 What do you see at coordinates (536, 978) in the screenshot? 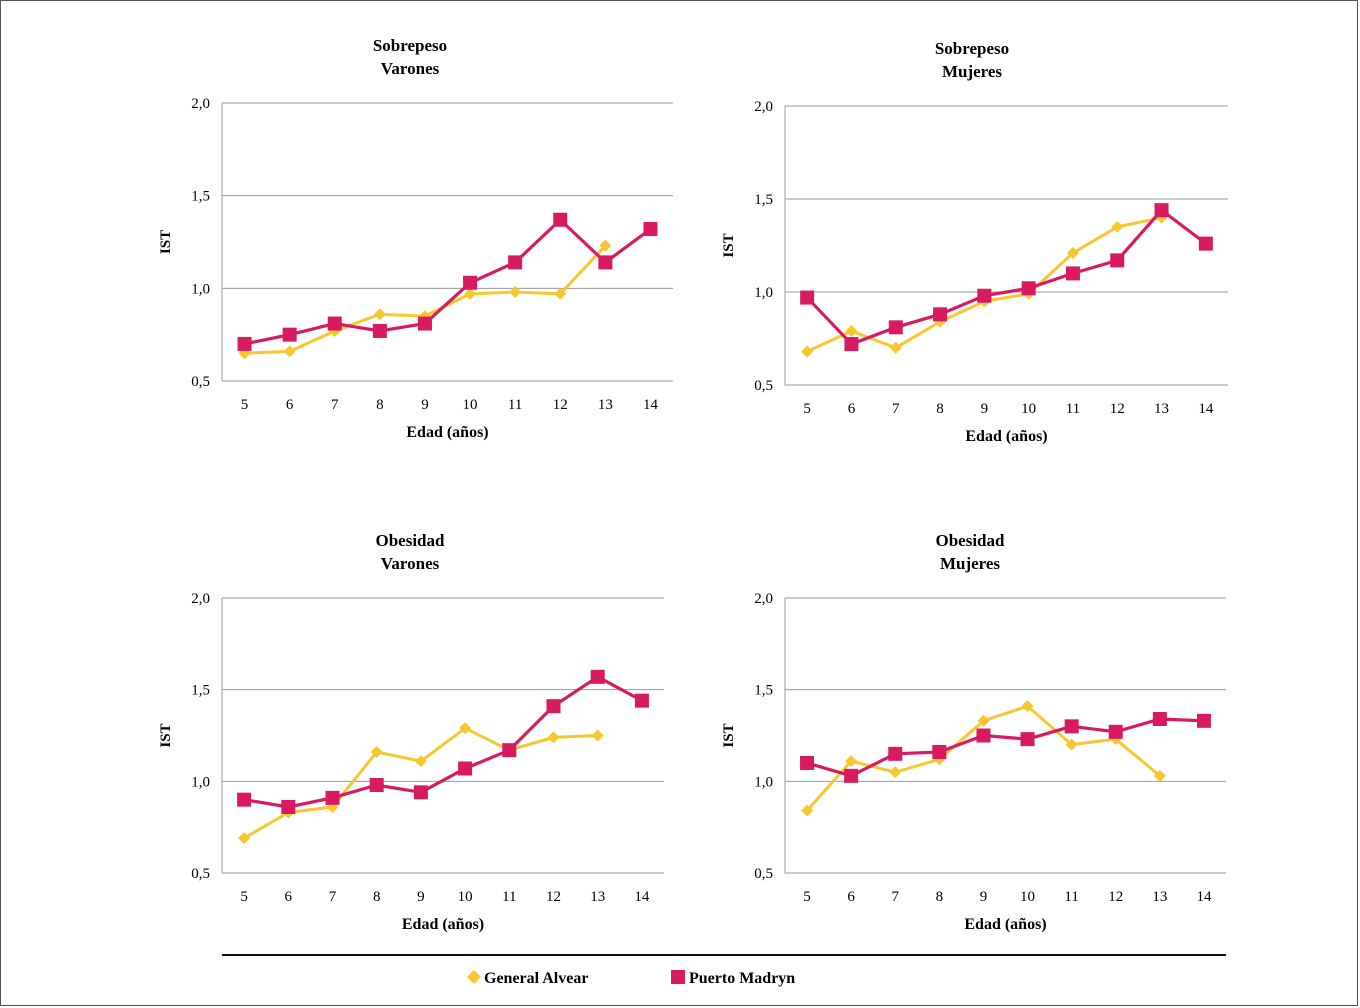
I see `legend-label: General Alvear` at bounding box center [536, 978].